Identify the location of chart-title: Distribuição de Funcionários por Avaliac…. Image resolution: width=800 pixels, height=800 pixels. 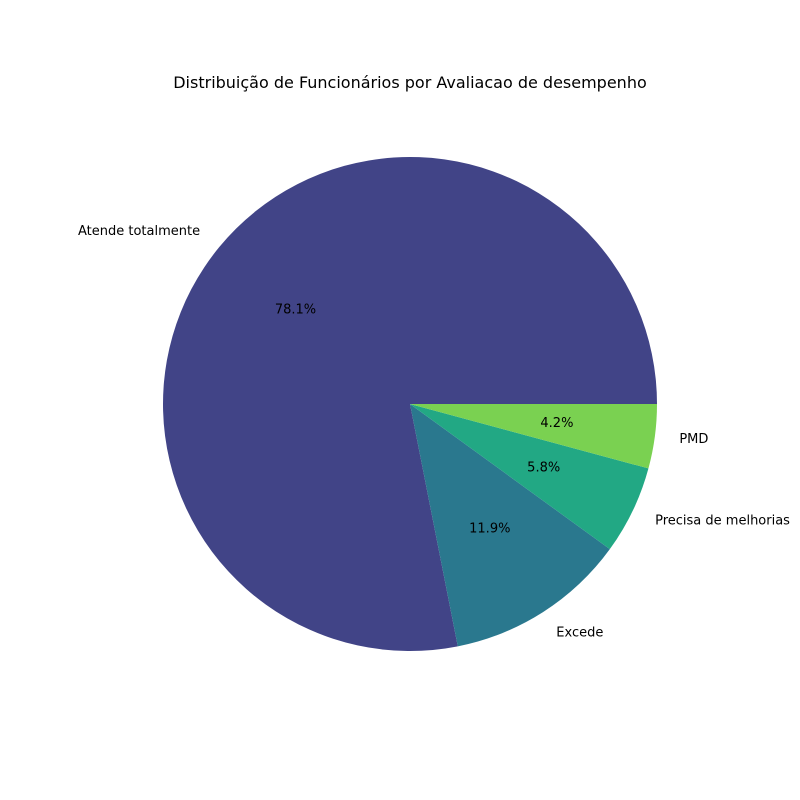
(410, 82).